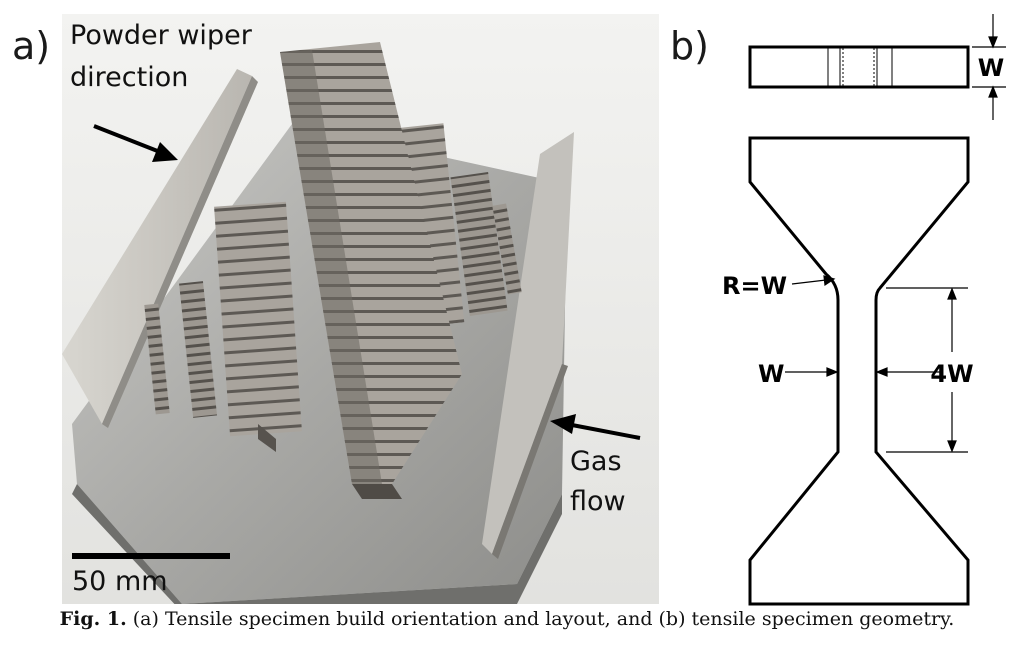 The height and width of the screenshot is (652, 1014). I want to click on figure-caption-label: Fig. 1., so click(93, 619).